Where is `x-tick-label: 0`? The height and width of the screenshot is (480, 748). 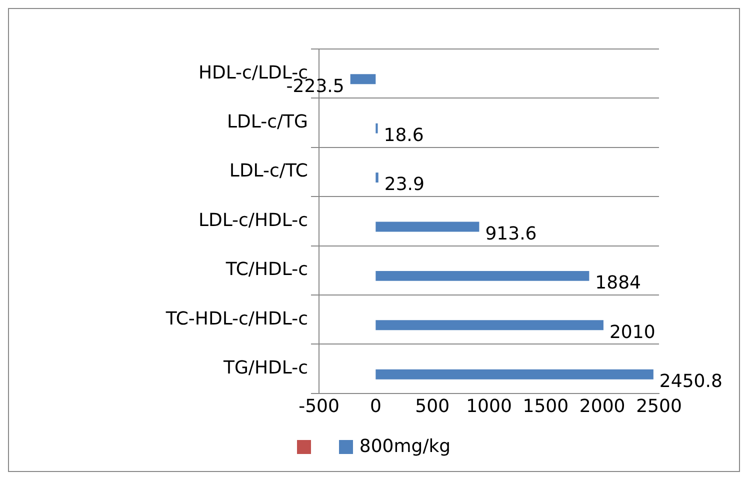
x-tick-label: 0 is located at coordinates (376, 406).